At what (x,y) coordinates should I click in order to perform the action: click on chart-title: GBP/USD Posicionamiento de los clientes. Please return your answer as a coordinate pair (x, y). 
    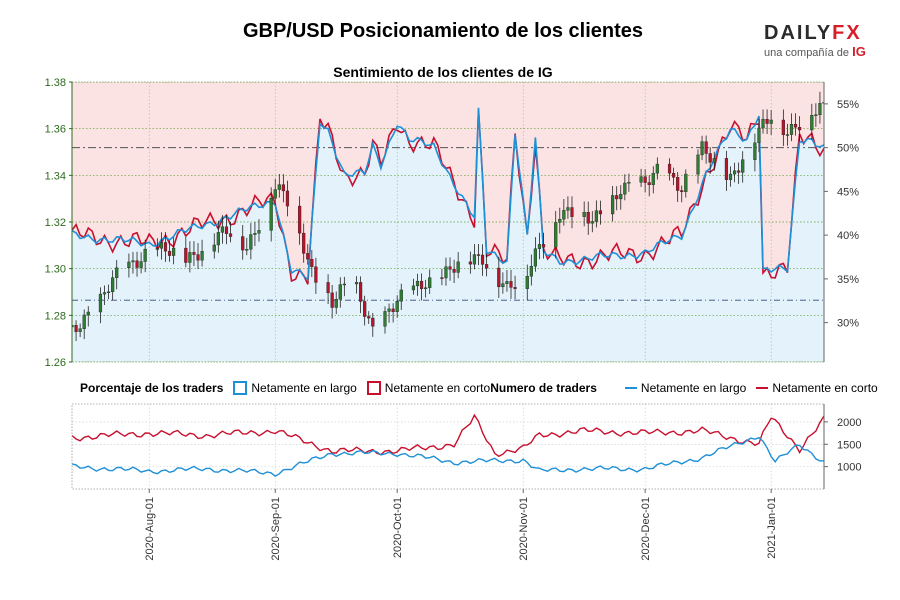
    Looking at the image, I should click on (443, 31).